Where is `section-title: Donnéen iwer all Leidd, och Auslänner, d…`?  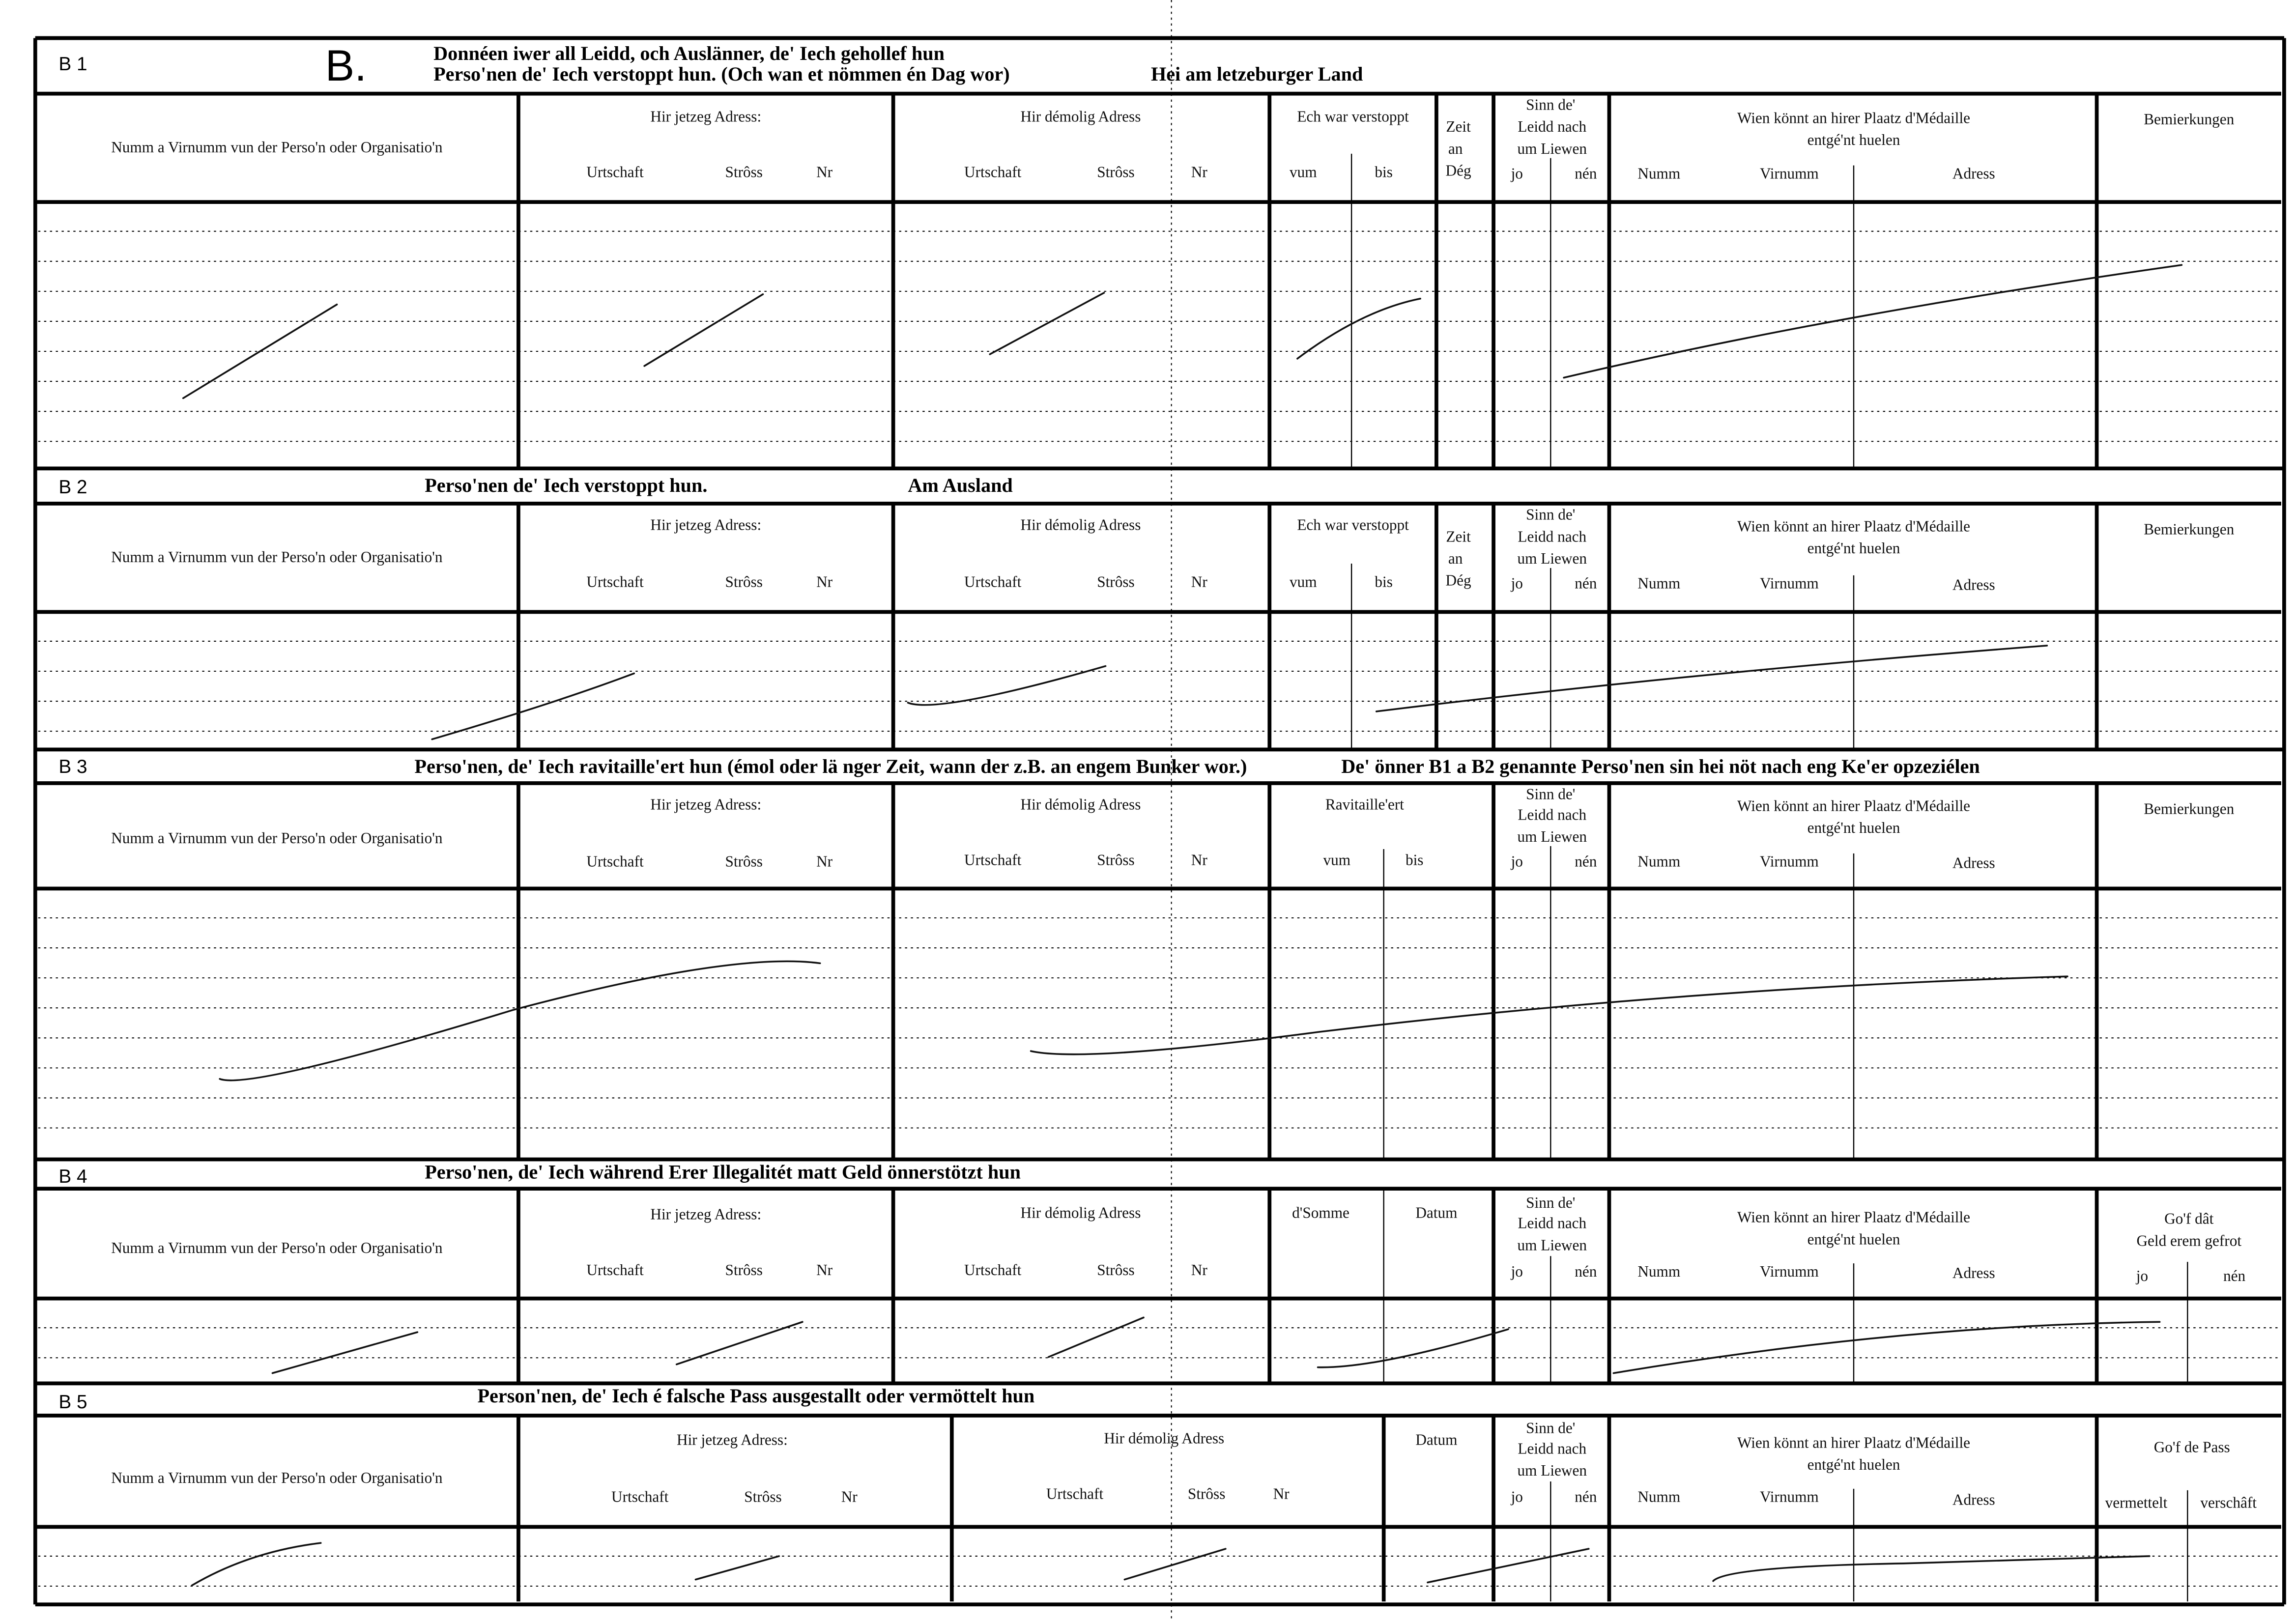 section-title: Donnéen iwer all Leidd, och Auslänner, d… is located at coordinates (689, 53).